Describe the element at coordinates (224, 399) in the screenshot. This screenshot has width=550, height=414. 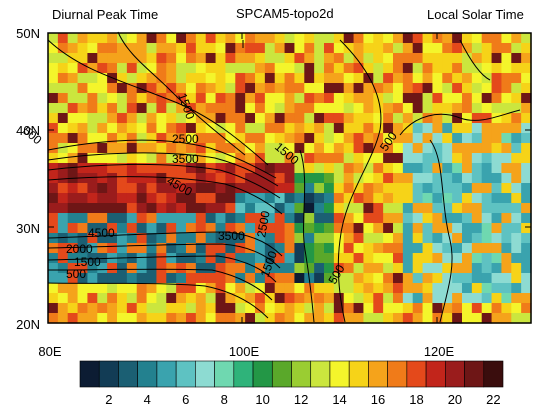
I see `colorbar-tick-label: 8` at that location.